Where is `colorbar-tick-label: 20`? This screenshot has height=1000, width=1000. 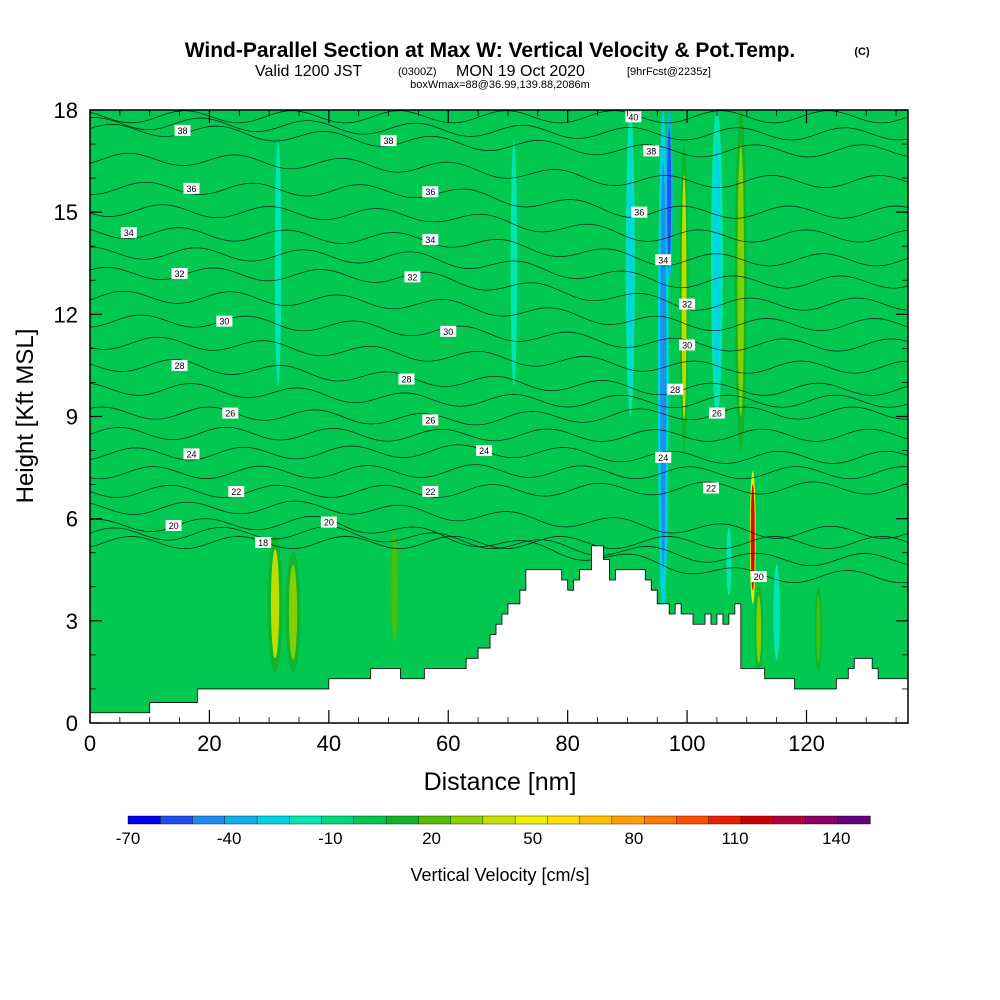 colorbar-tick-label: 20 is located at coordinates (431, 838).